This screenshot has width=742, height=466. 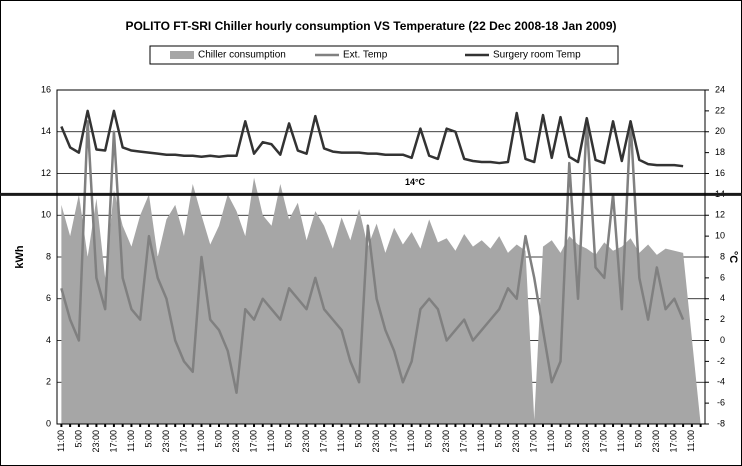 I want to click on y2-tick-label: 2, so click(x=722, y=319).